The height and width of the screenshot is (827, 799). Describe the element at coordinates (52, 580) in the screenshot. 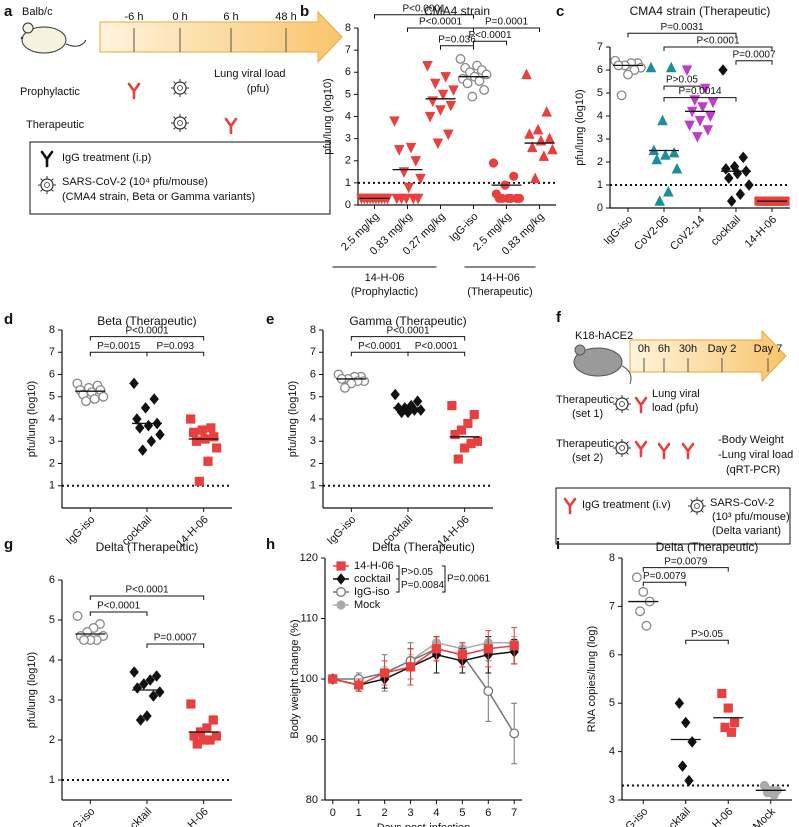

I see `y-tick-label: 6` at that location.